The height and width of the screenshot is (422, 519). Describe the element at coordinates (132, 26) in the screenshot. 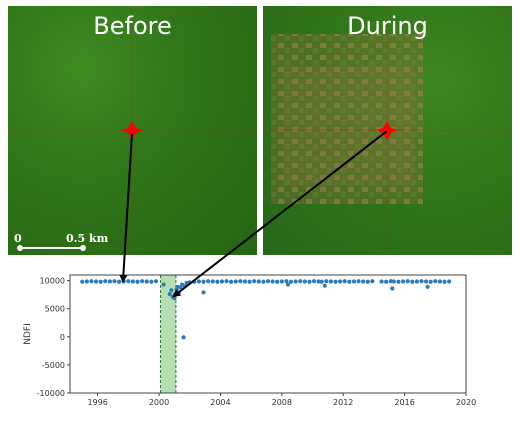

I see `before-title: Before` at that location.